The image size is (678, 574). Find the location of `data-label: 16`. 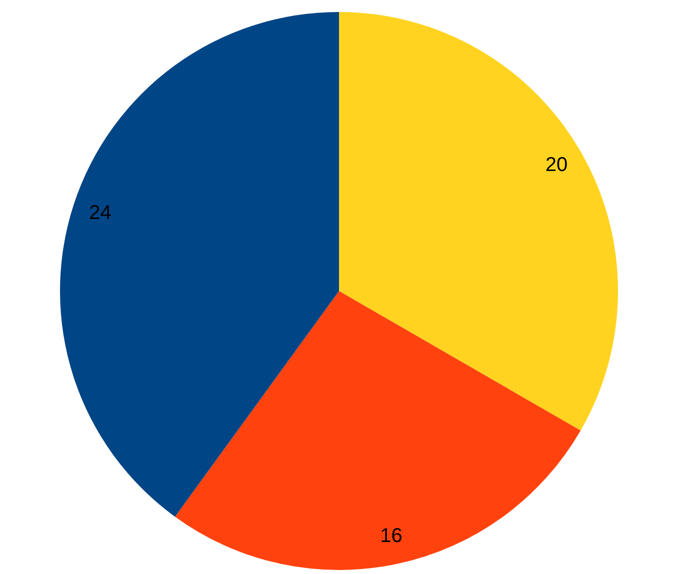

data-label: 16 is located at coordinates (391, 536).